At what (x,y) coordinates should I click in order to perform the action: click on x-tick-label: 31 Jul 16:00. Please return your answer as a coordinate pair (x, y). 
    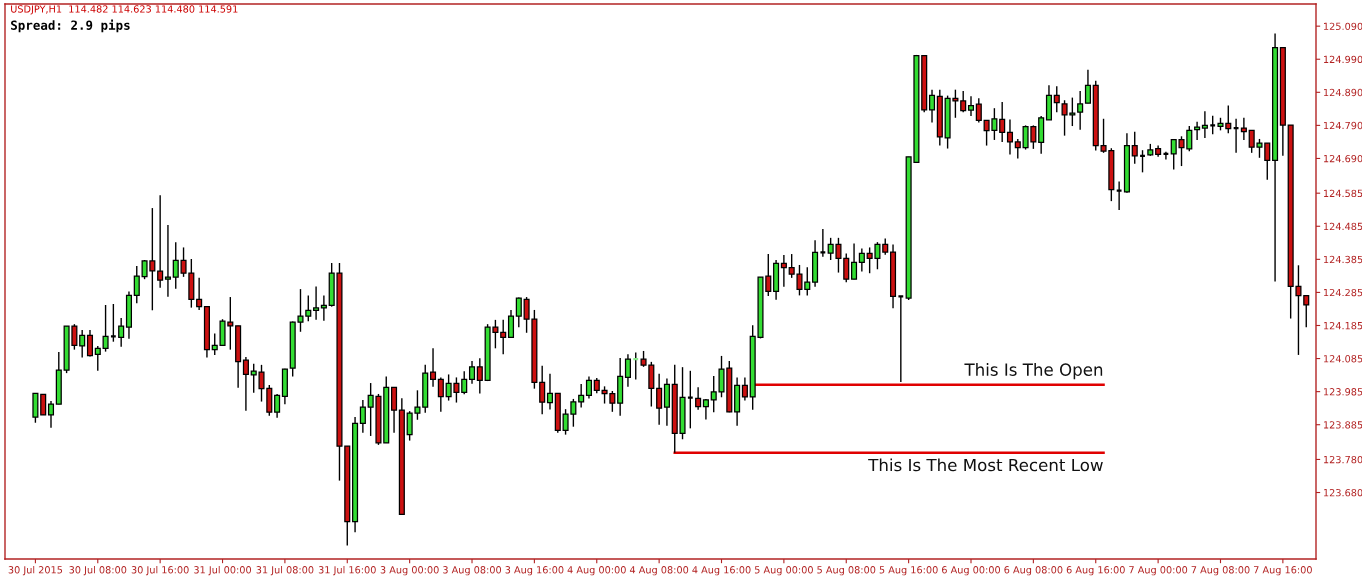
    Looking at the image, I should click on (347, 570).